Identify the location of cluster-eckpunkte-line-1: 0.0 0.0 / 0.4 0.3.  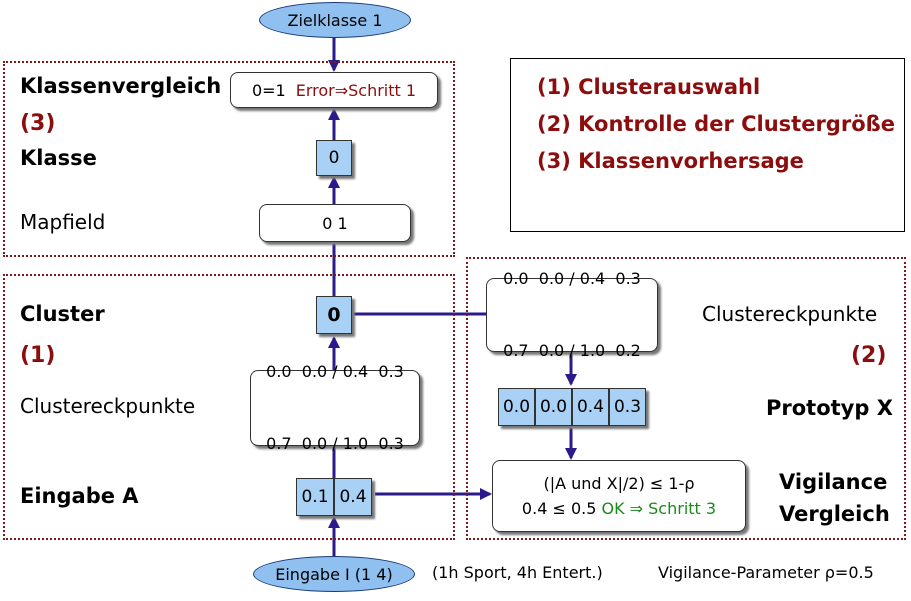
(335, 371).